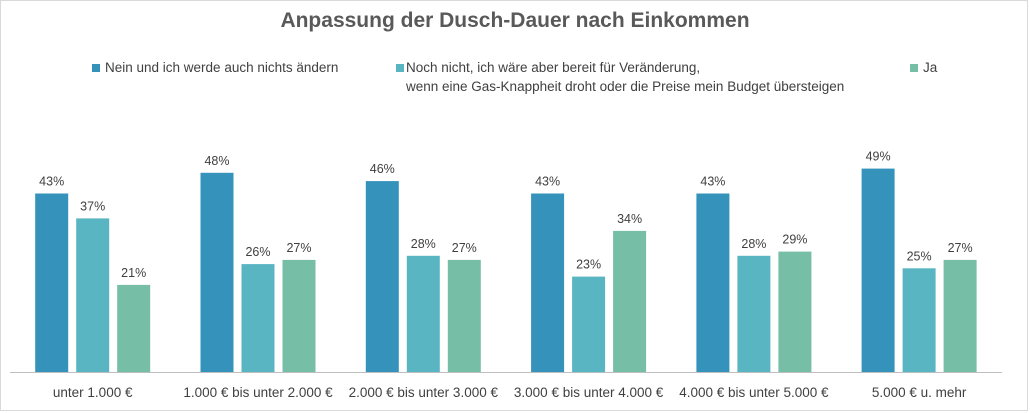 This screenshot has width=1030, height=413. What do you see at coordinates (382, 169) in the screenshot?
I see `data-label: 46%` at bounding box center [382, 169].